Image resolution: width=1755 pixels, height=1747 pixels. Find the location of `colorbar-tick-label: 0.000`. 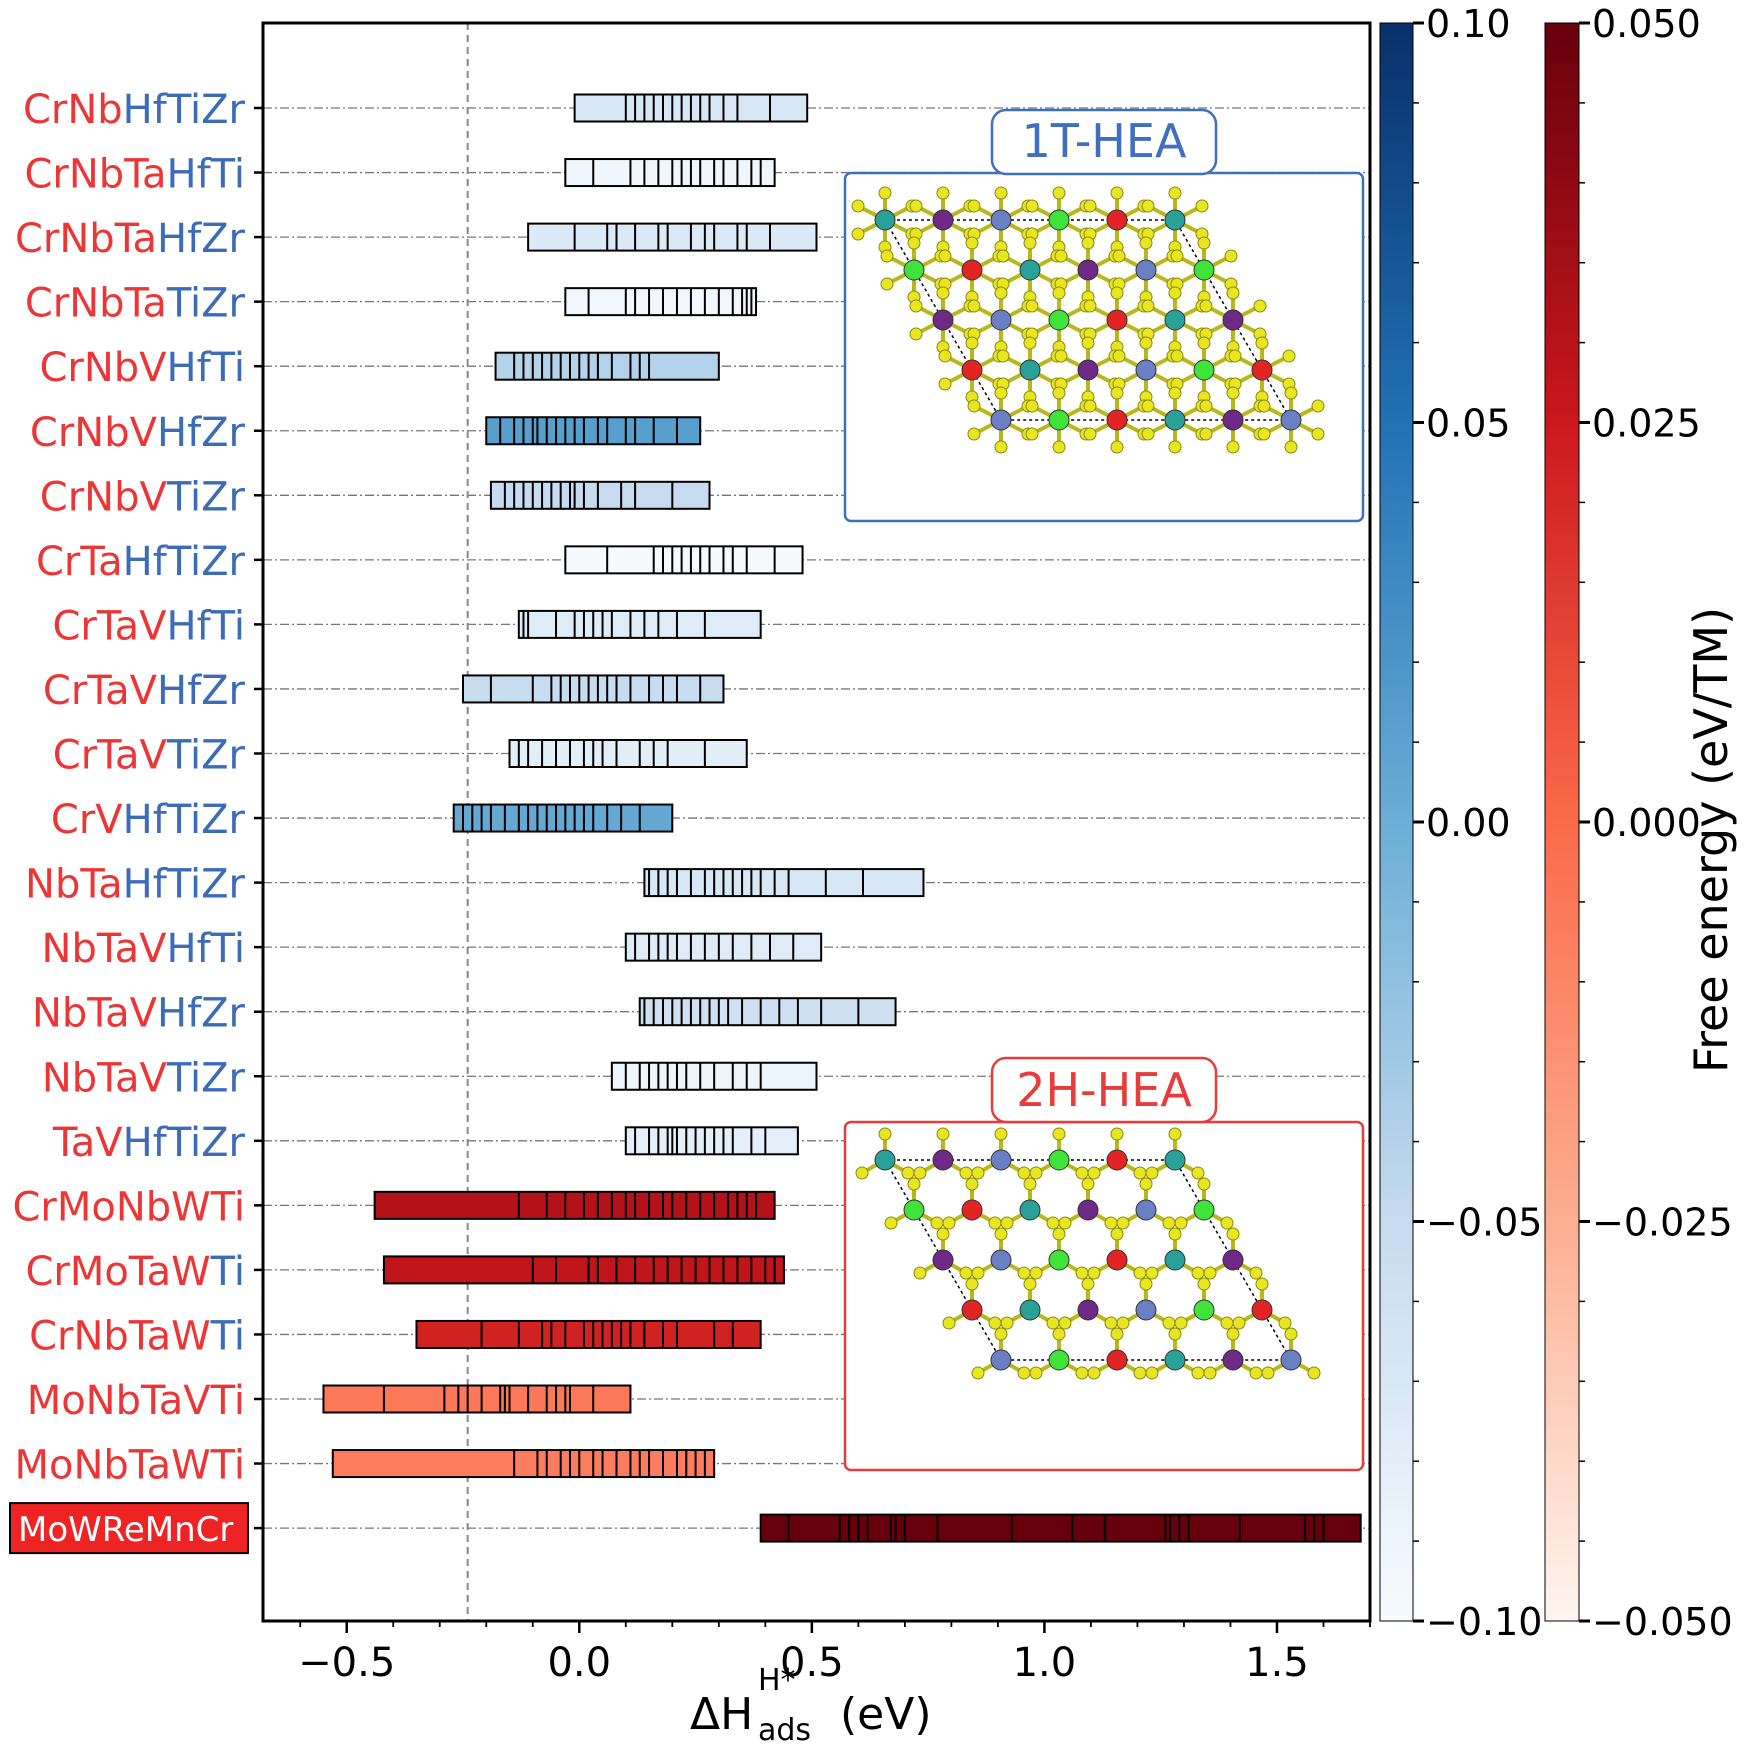

colorbar-tick-label: 0.000 is located at coordinates (1646, 823).